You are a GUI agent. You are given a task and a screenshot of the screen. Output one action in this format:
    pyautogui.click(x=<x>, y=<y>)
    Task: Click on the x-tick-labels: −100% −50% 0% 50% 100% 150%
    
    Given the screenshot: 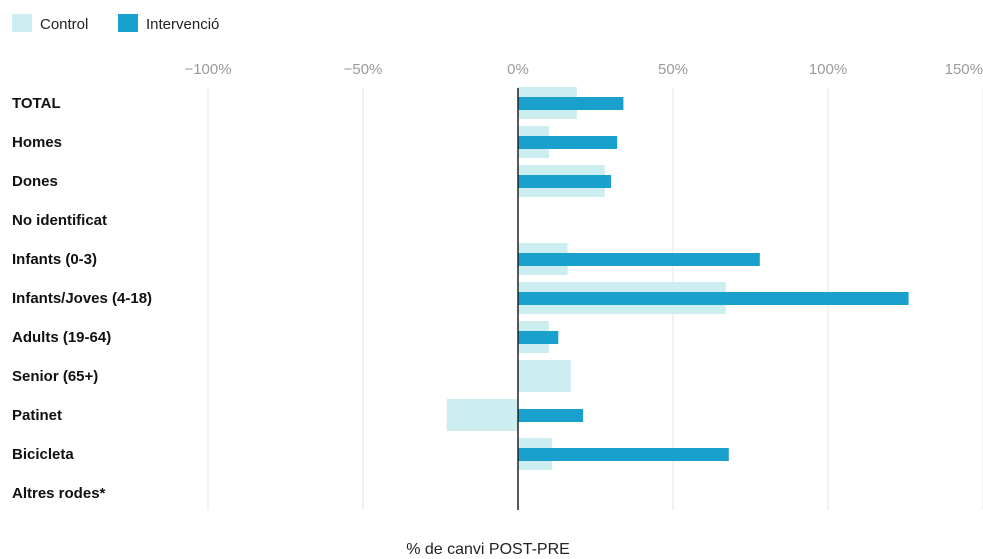 What is the action you would take?
    pyautogui.click(x=583, y=69)
    